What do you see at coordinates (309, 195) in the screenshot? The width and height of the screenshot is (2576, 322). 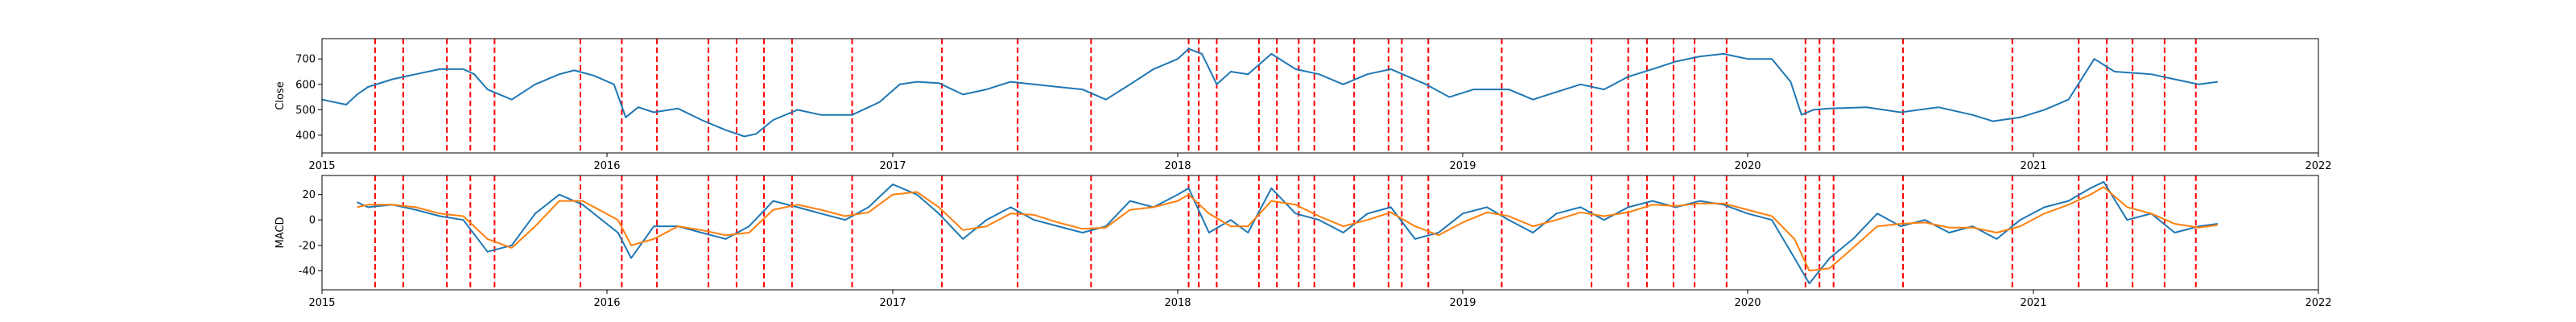 I see `macd-y-tick-label: 20` at bounding box center [309, 195].